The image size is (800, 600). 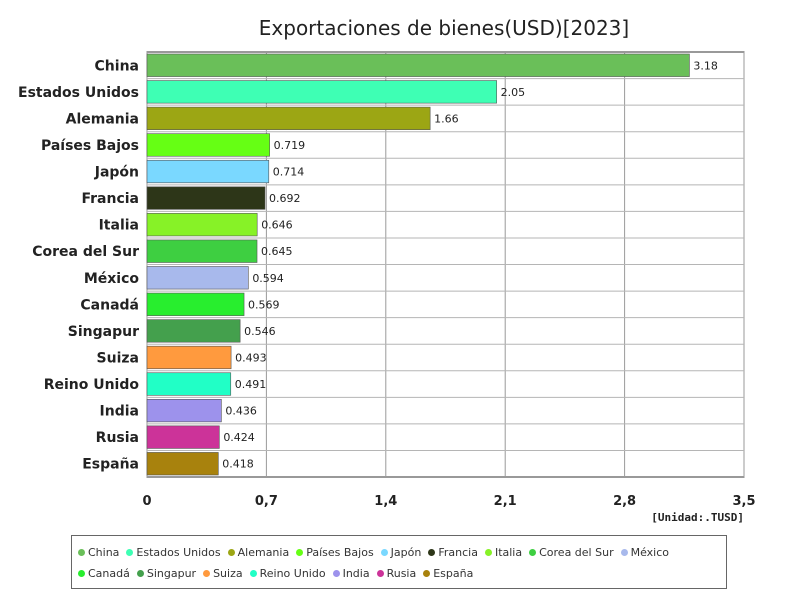 What do you see at coordinates (104, 552) in the screenshot?
I see `legend-label: China` at bounding box center [104, 552].